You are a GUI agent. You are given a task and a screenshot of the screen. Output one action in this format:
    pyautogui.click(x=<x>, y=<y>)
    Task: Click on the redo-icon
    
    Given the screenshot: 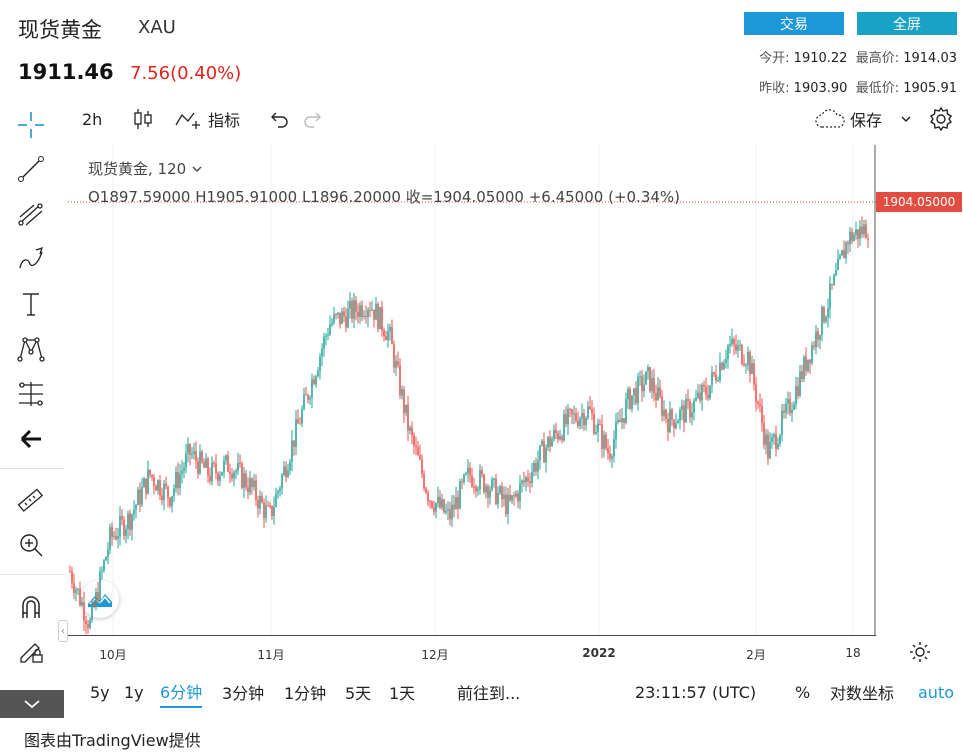 What is the action you would take?
    pyautogui.click(x=313, y=119)
    